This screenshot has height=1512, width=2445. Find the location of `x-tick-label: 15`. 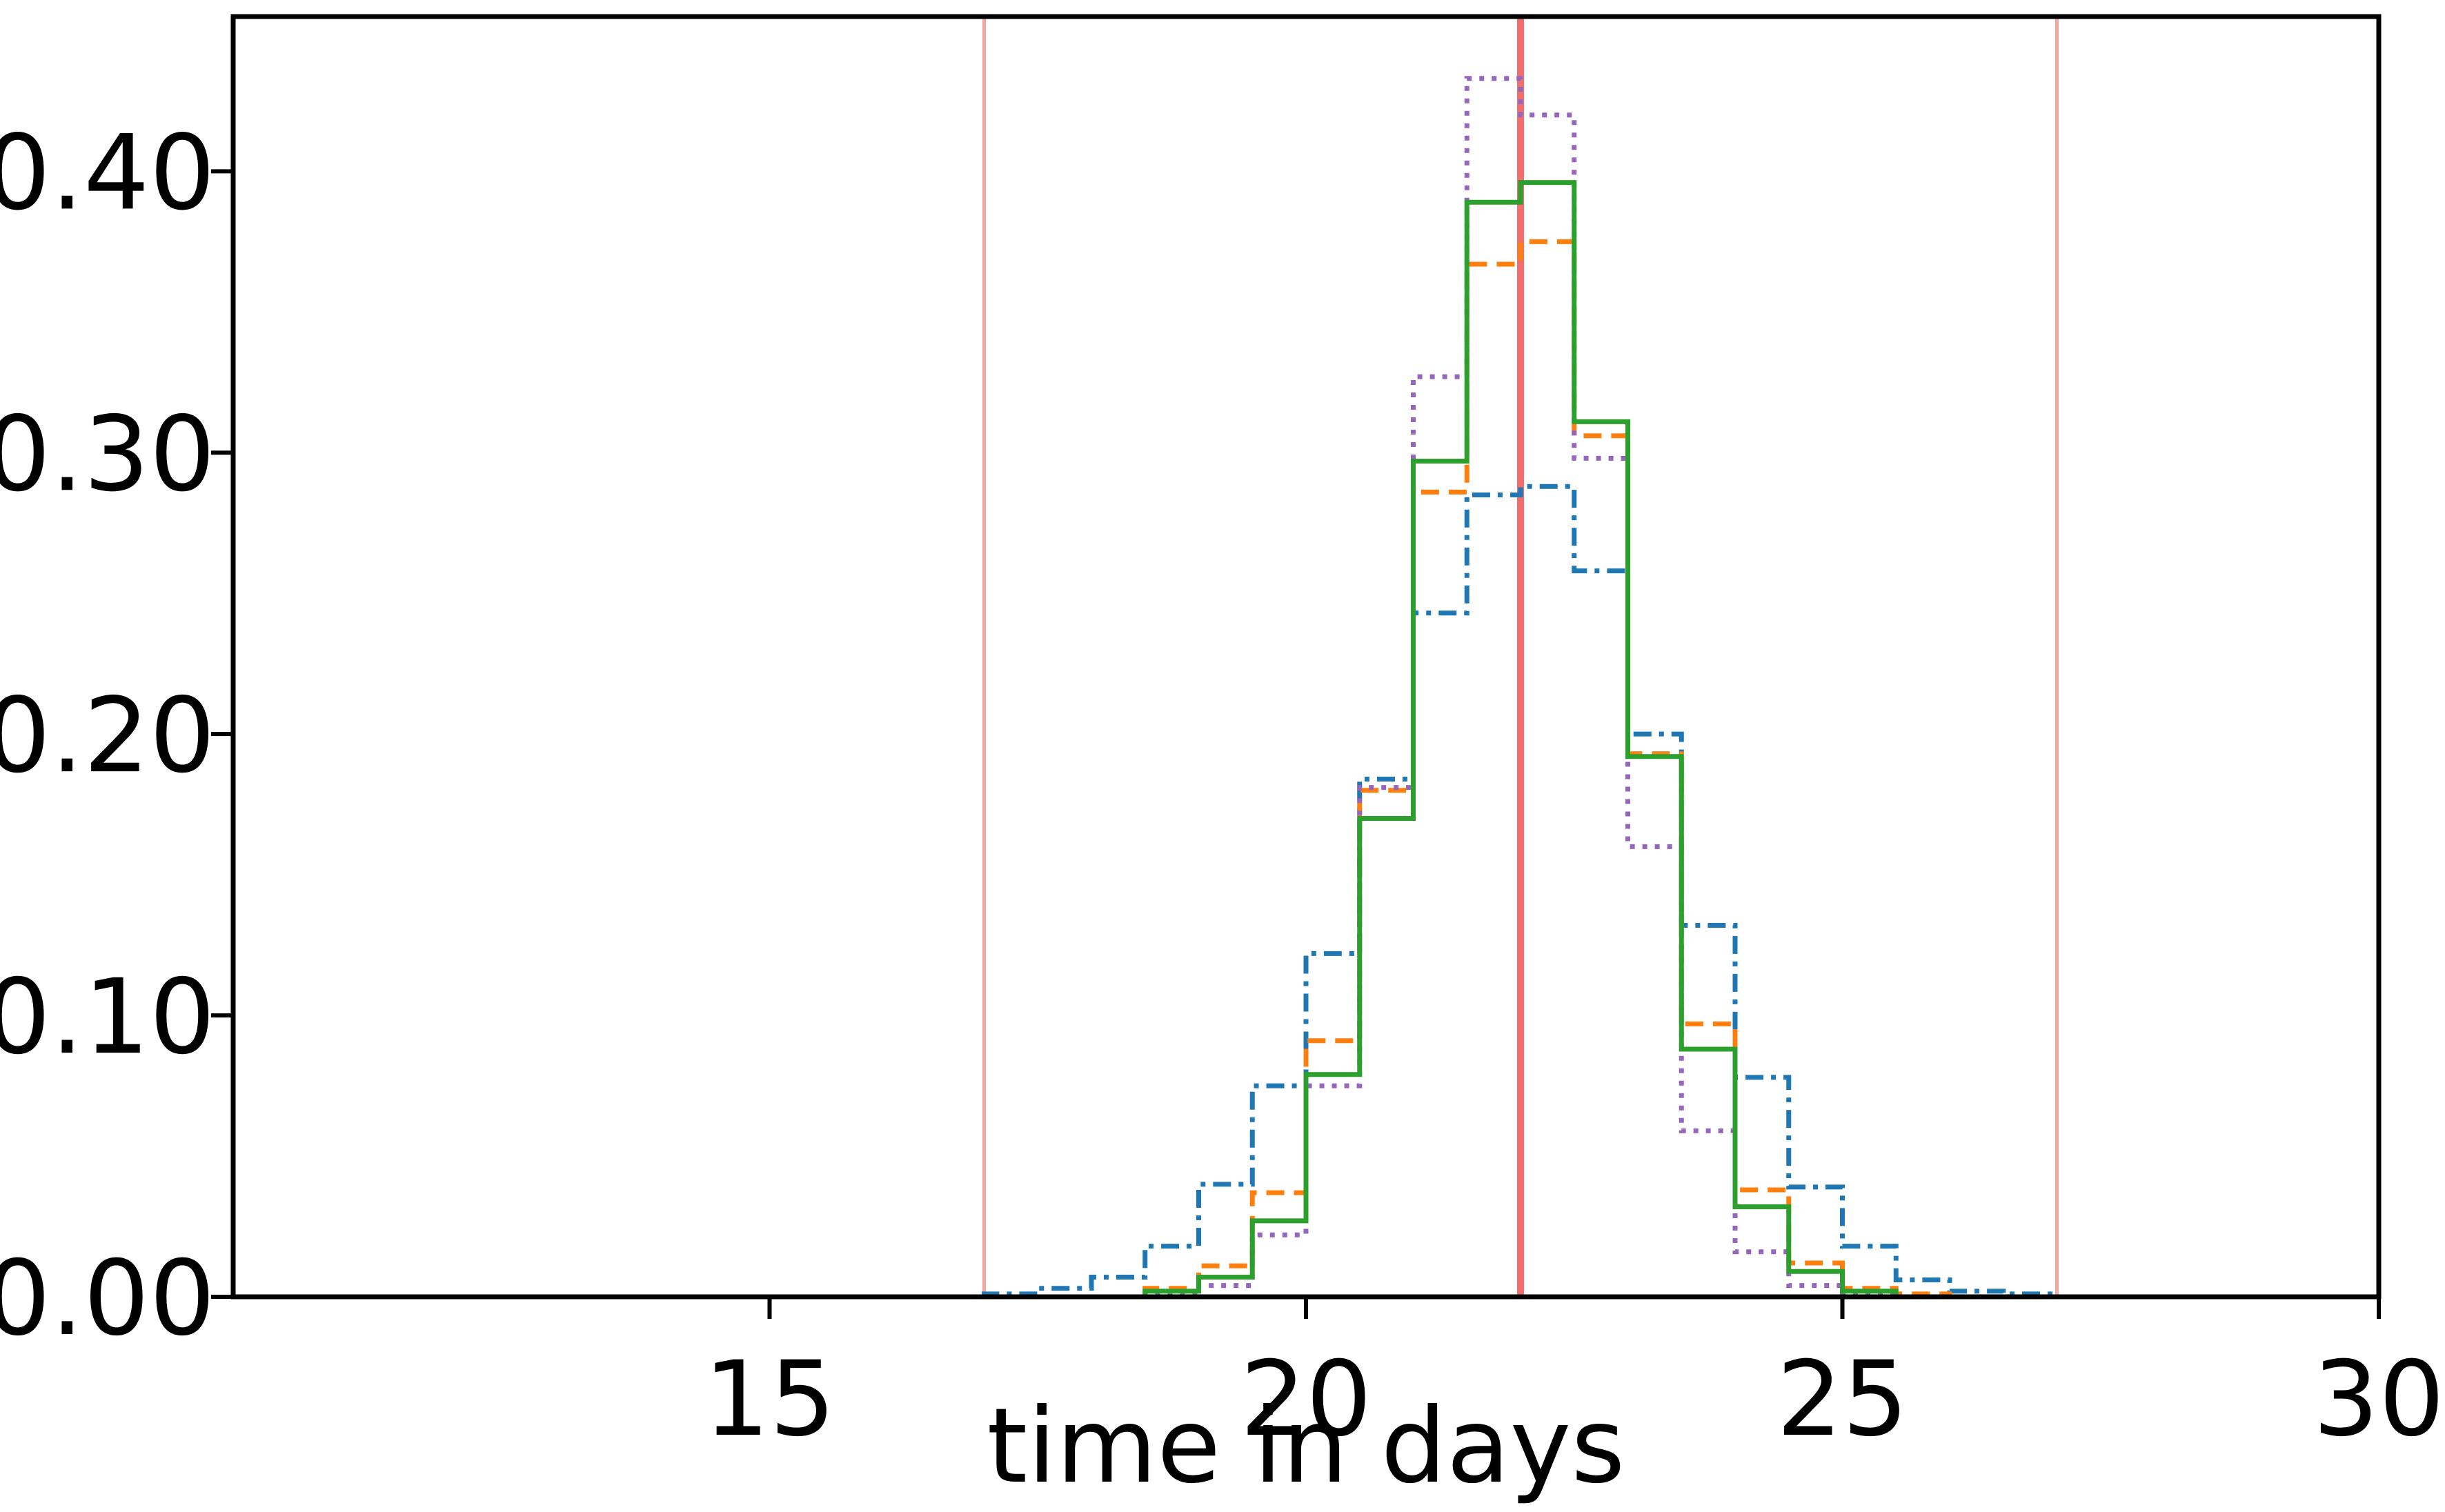

x-tick-label: 15 is located at coordinates (769, 1400).